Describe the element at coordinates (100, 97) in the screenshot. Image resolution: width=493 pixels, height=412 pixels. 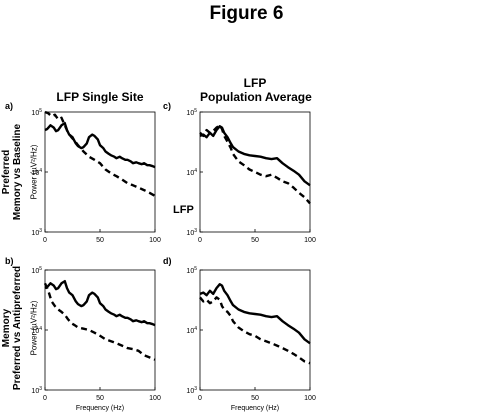
I see `column-header-left: LFP Single Site` at that location.